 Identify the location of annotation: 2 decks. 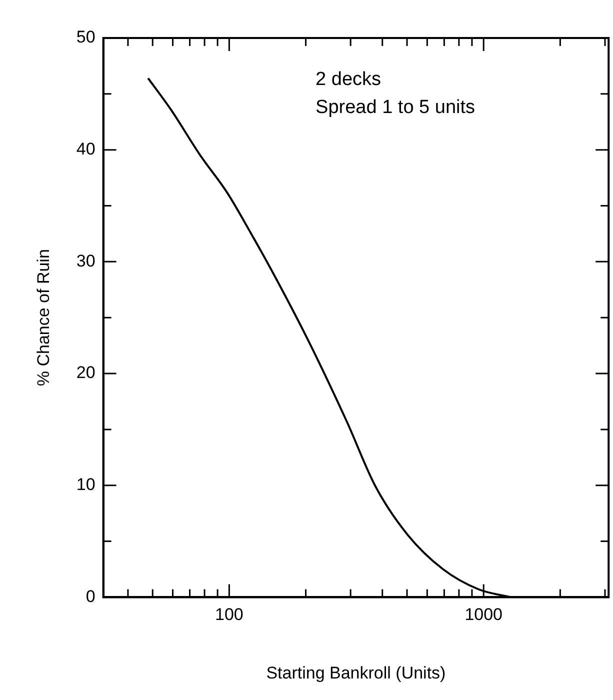
(349, 79).